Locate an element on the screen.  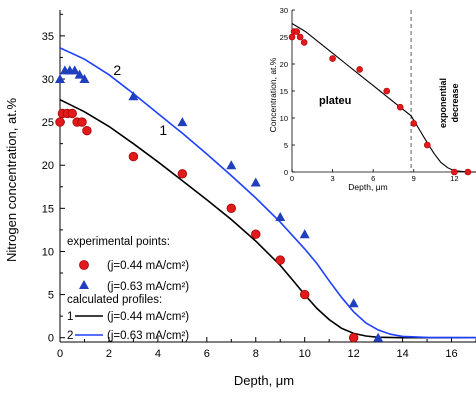
inset-x-tick-label: 3 is located at coordinates (333, 178).